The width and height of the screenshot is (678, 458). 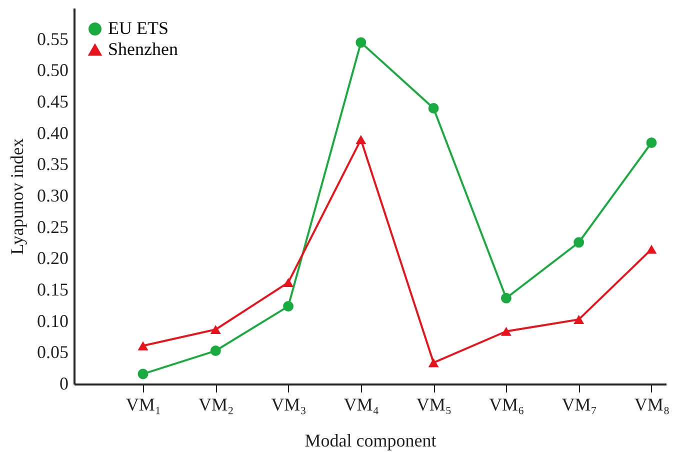 I want to click on x-tick-label: VM₈, so click(x=652, y=404).